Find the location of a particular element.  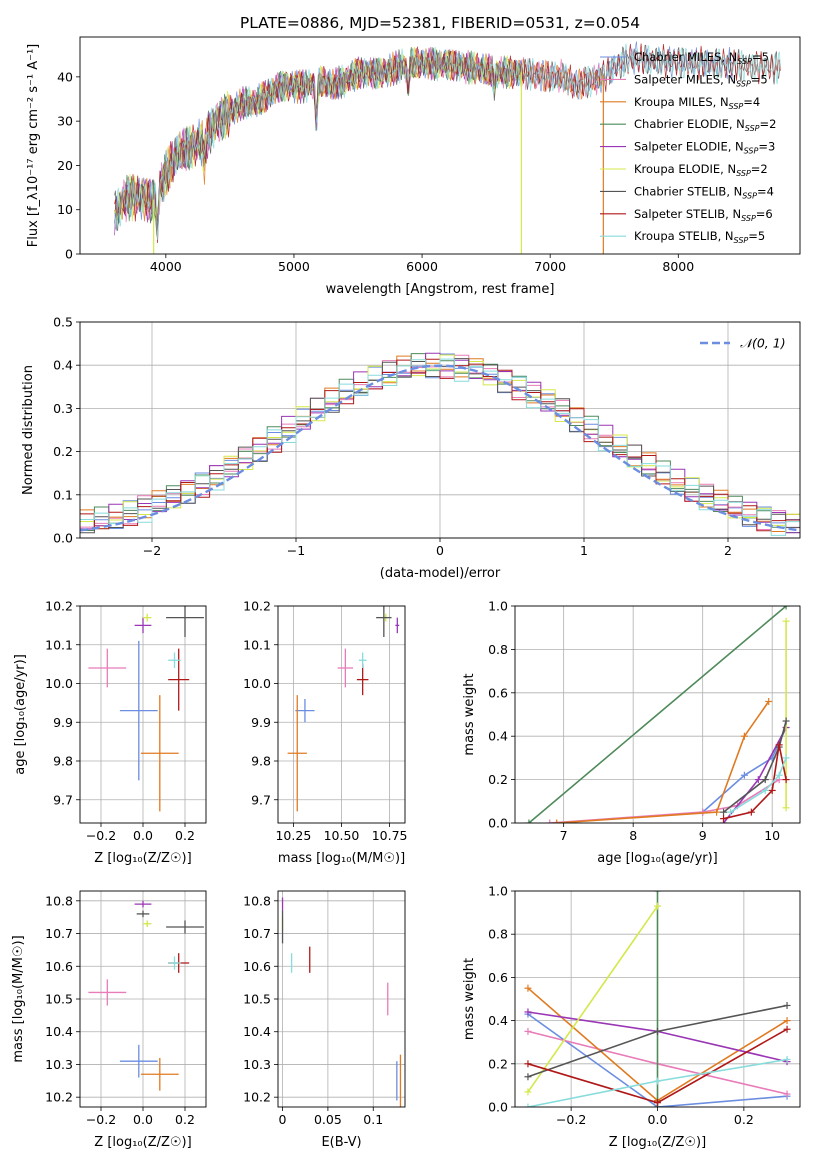

x-tick-label: 6000 is located at coordinates (422, 266).